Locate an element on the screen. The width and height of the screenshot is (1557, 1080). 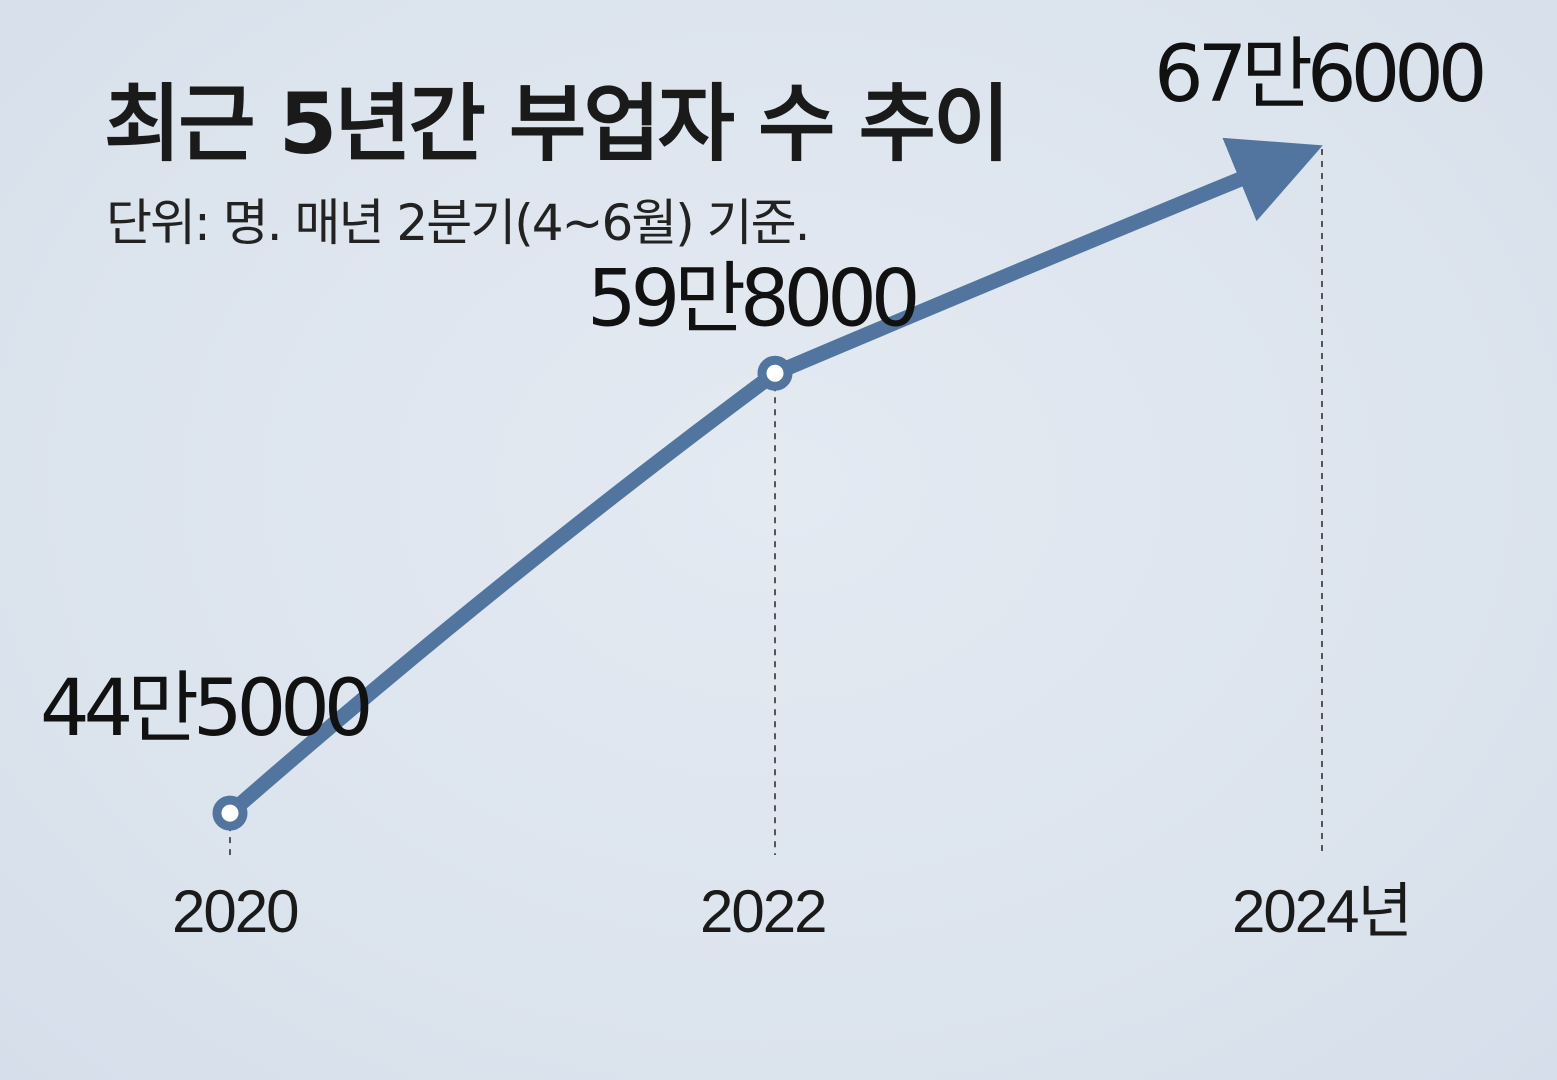
data-label-2: 67만6000 is located at coordinates (1318, 75).